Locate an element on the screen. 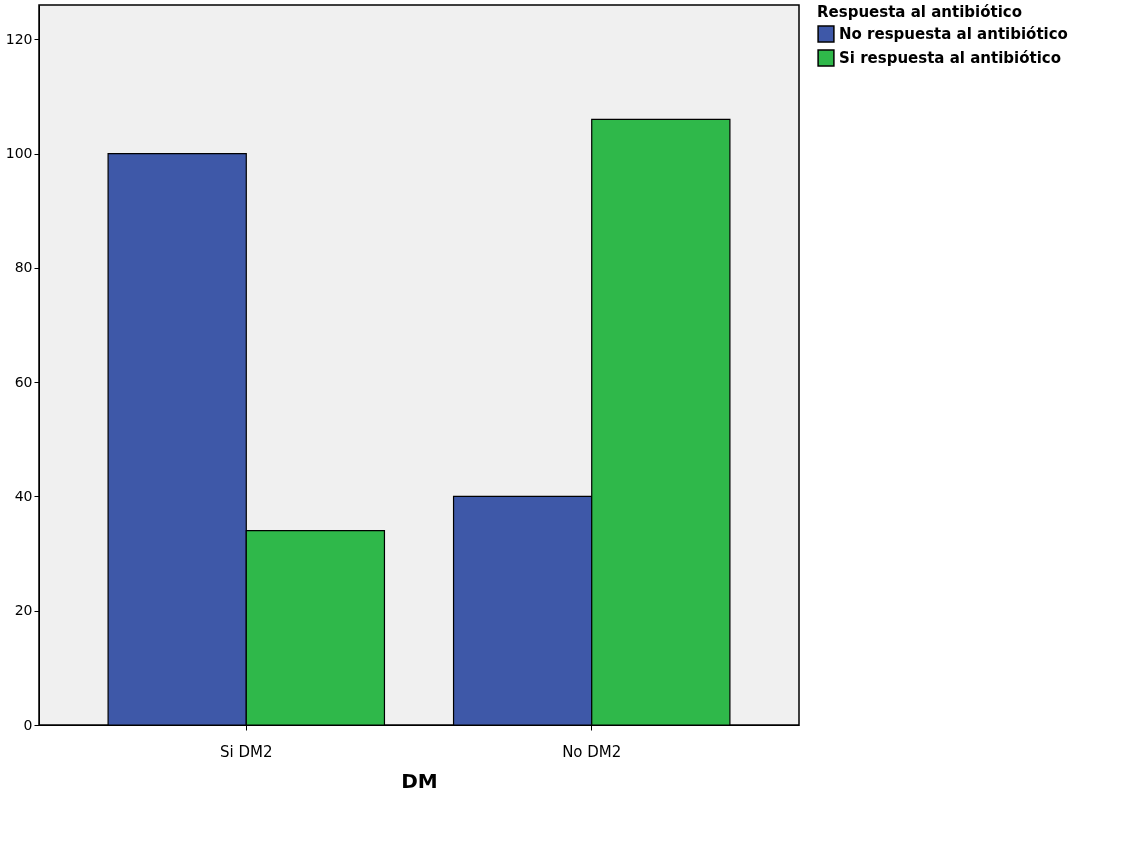 Image resolution: width=1135 pixels, height=844 pixels. legend-title: Respuesta al antibiótico is located at coordinates (919, 12).